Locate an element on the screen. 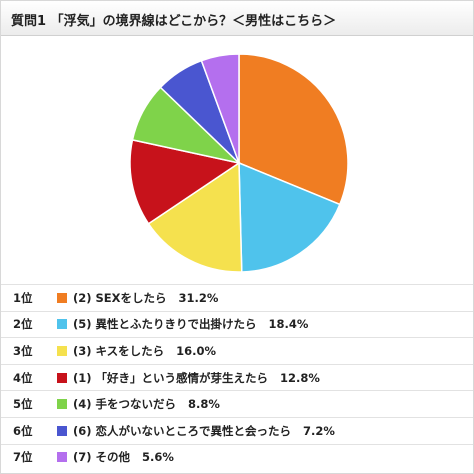 This screenshot has width=474, height=474. legend-value: 8.8% is located at coordinates (204, 404).